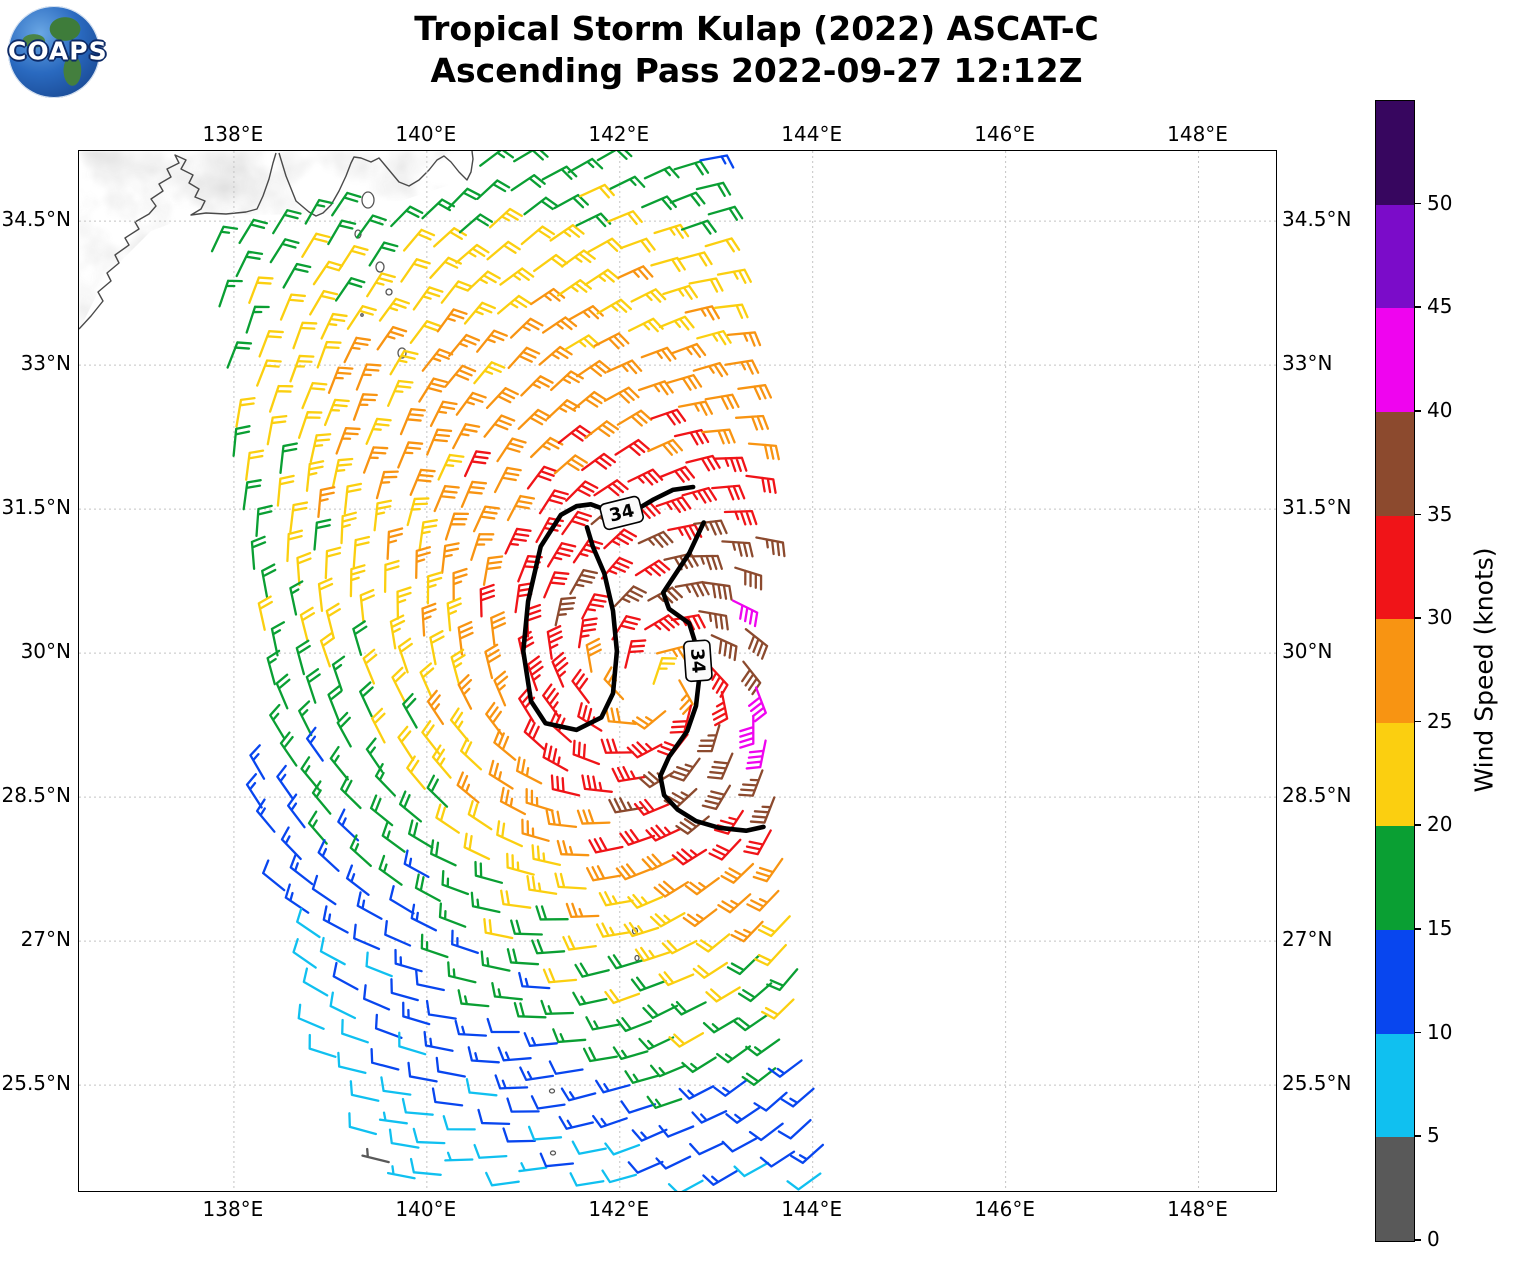  What do you see at coordinates (233, 134) in the screenshot?
I see `x-tick-label-top: 138°E` at bounding box center [233, 134].